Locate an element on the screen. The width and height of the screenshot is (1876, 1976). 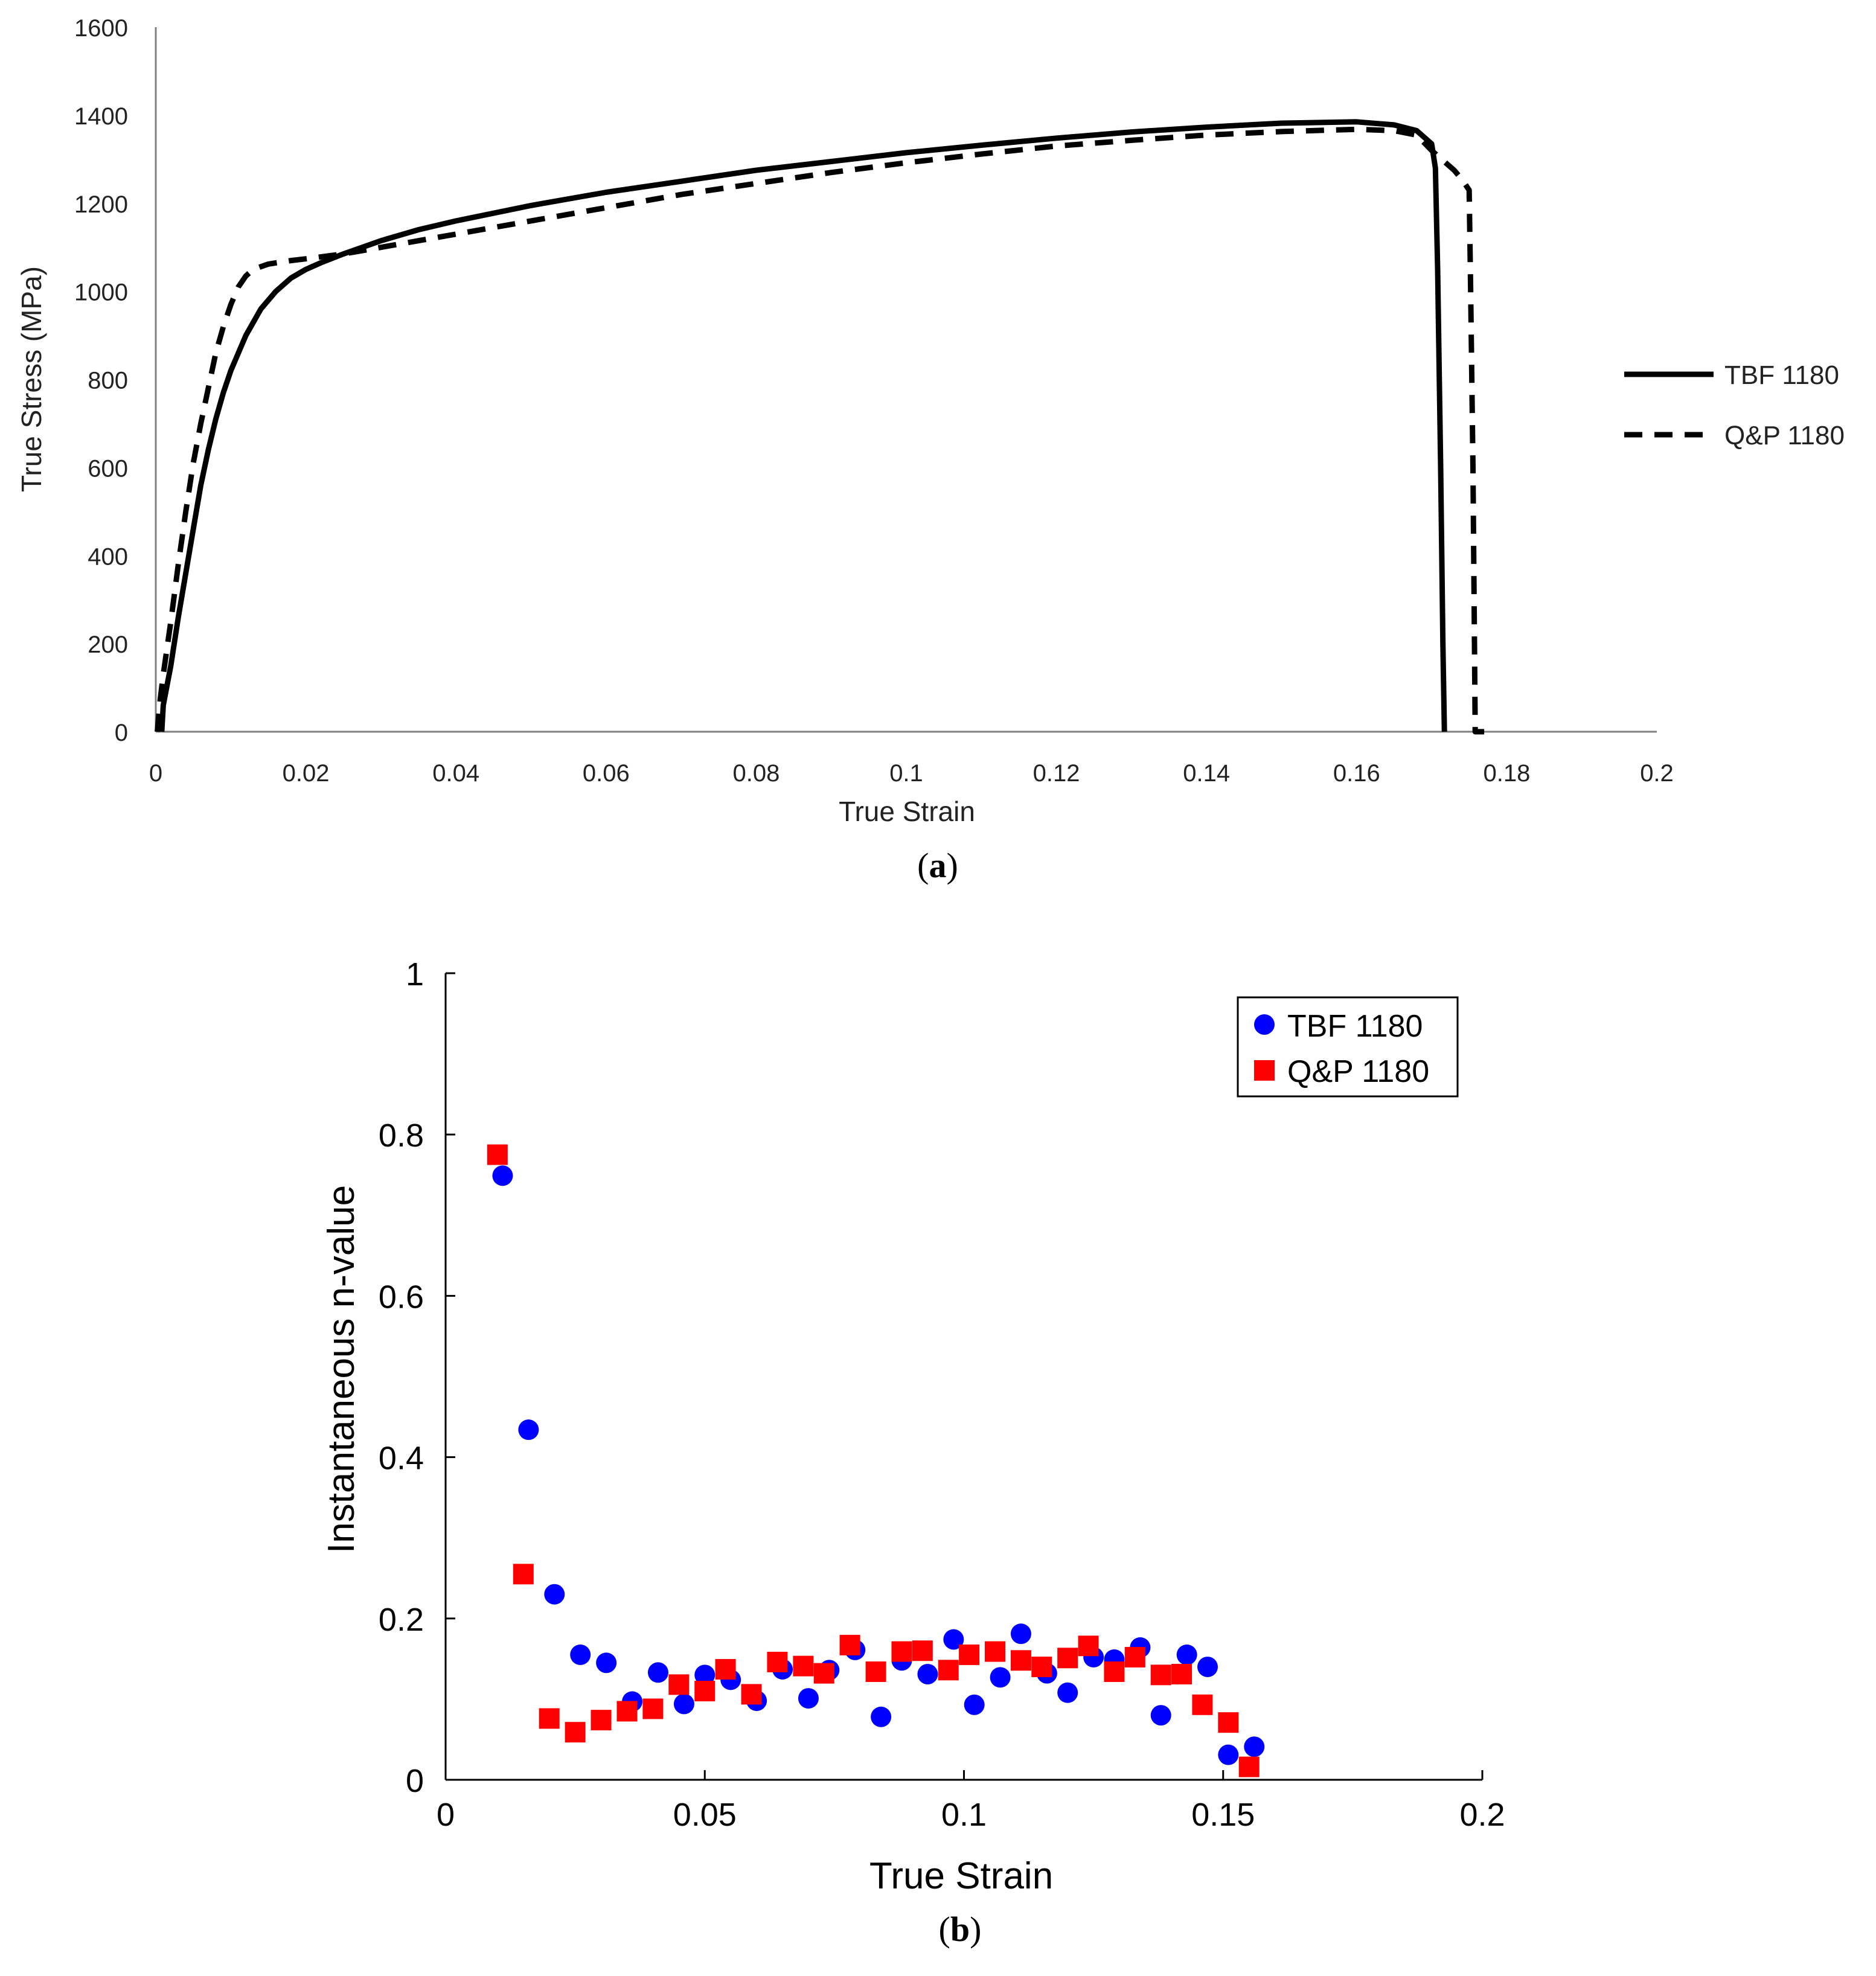
chart-a-legend: TBF 1180 Q&P 1180 is located at coordinates (1734, 405).